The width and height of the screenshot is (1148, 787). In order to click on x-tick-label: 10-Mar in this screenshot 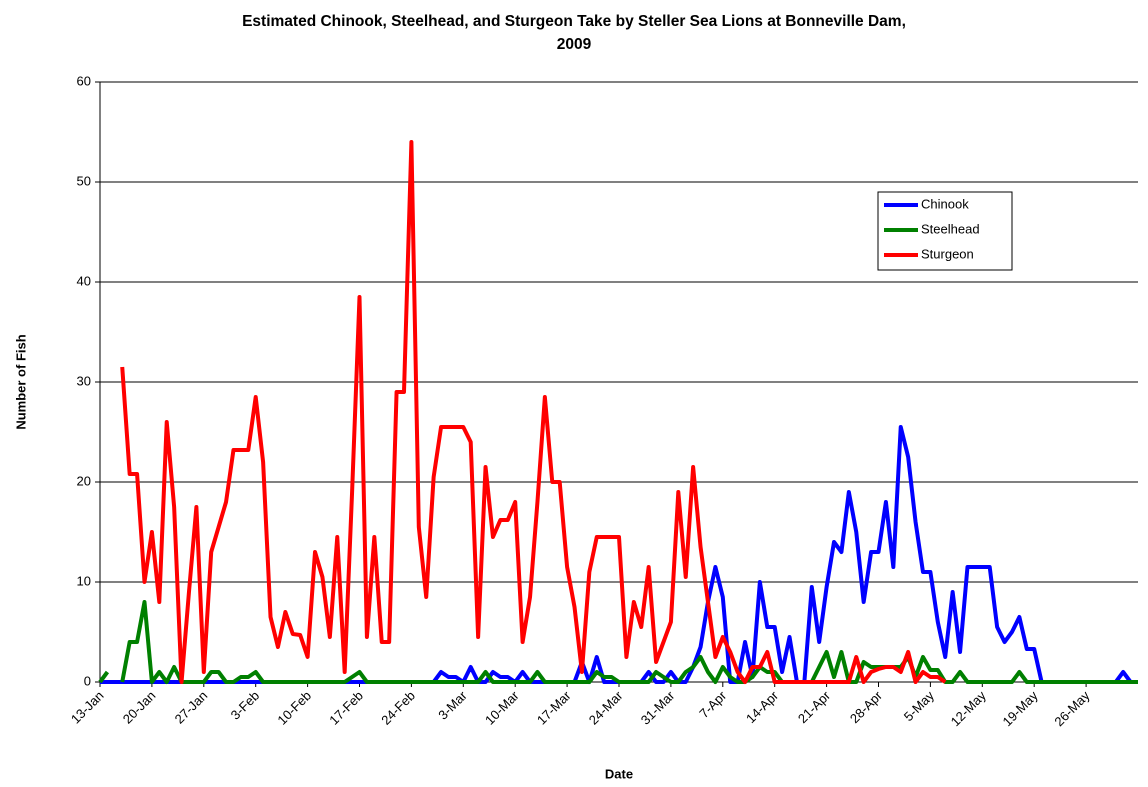, I will do `click(502, 707)`.